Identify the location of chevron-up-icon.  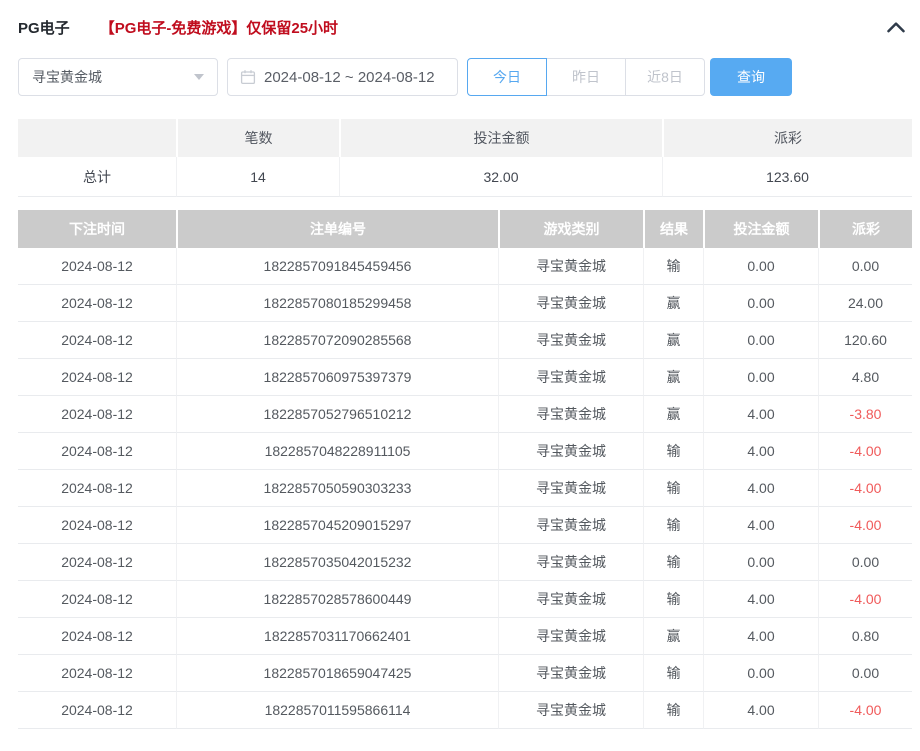
(896, 27).